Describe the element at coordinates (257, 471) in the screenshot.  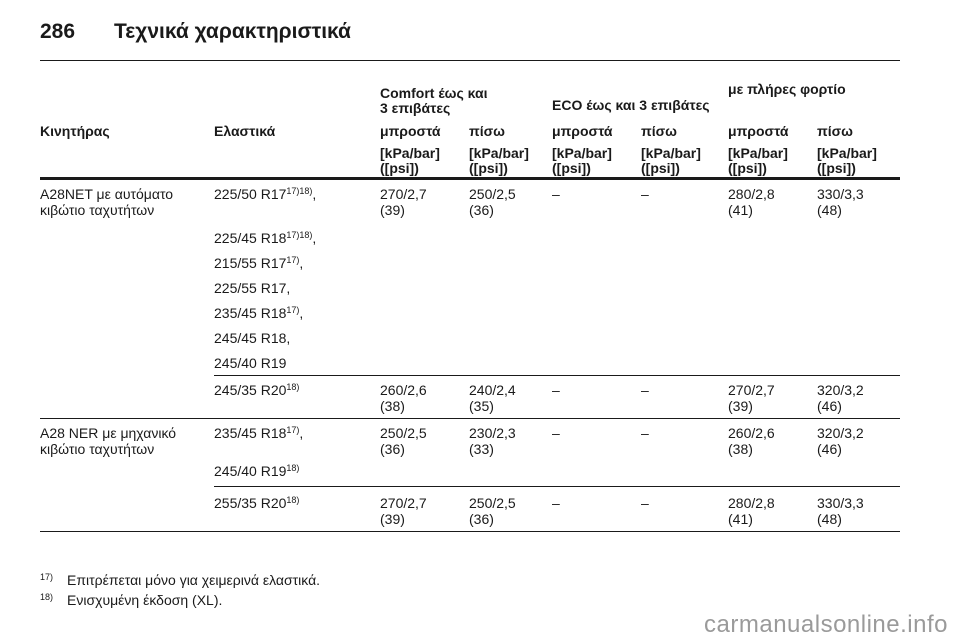
I see `tyre-size: 245/40 R1918)` at that location.